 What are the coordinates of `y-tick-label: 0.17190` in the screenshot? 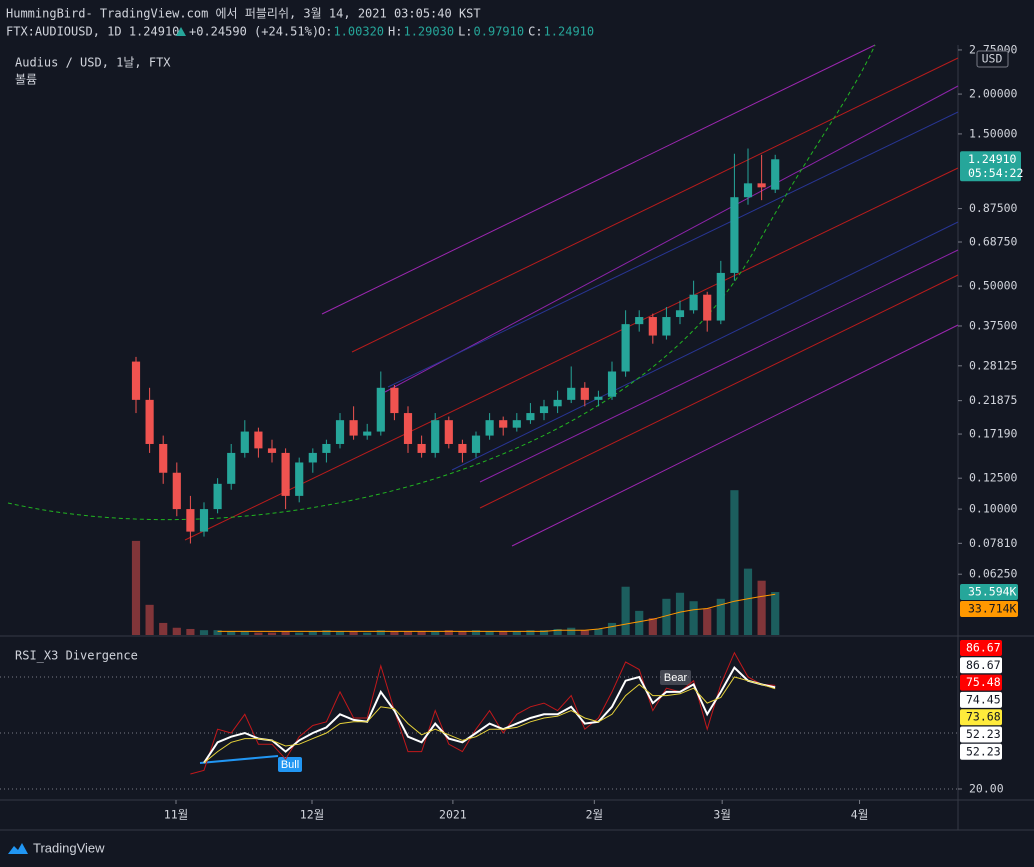 It's located at (993, 434).